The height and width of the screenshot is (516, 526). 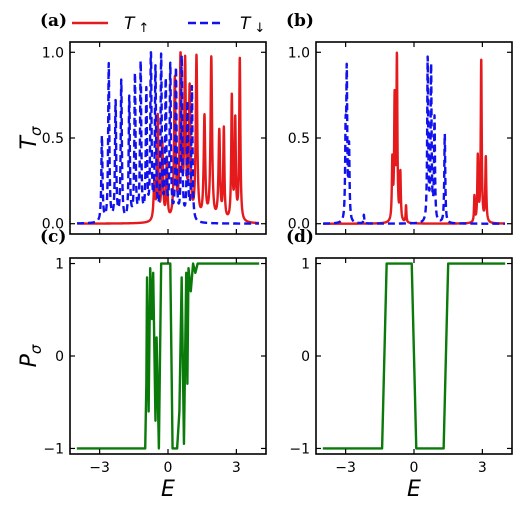 What do you see at coordinates (414, 356) in the screenshot?
I see `series-d-first-line` at bounding box center [414, 356].